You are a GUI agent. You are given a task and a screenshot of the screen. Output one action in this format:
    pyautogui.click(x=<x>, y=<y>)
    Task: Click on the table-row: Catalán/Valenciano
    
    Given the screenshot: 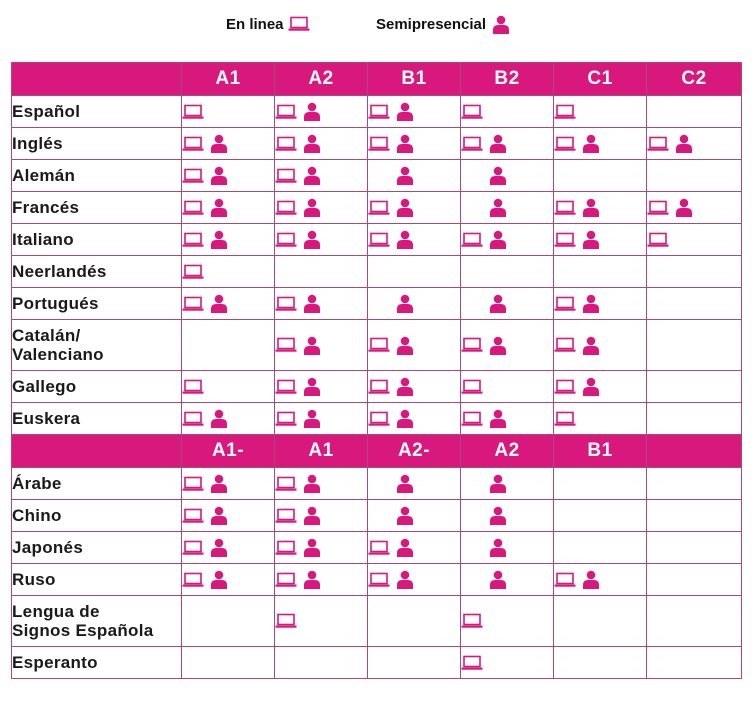 What is the action you would take?
    pyautogui.click(x=376, y=345)
    